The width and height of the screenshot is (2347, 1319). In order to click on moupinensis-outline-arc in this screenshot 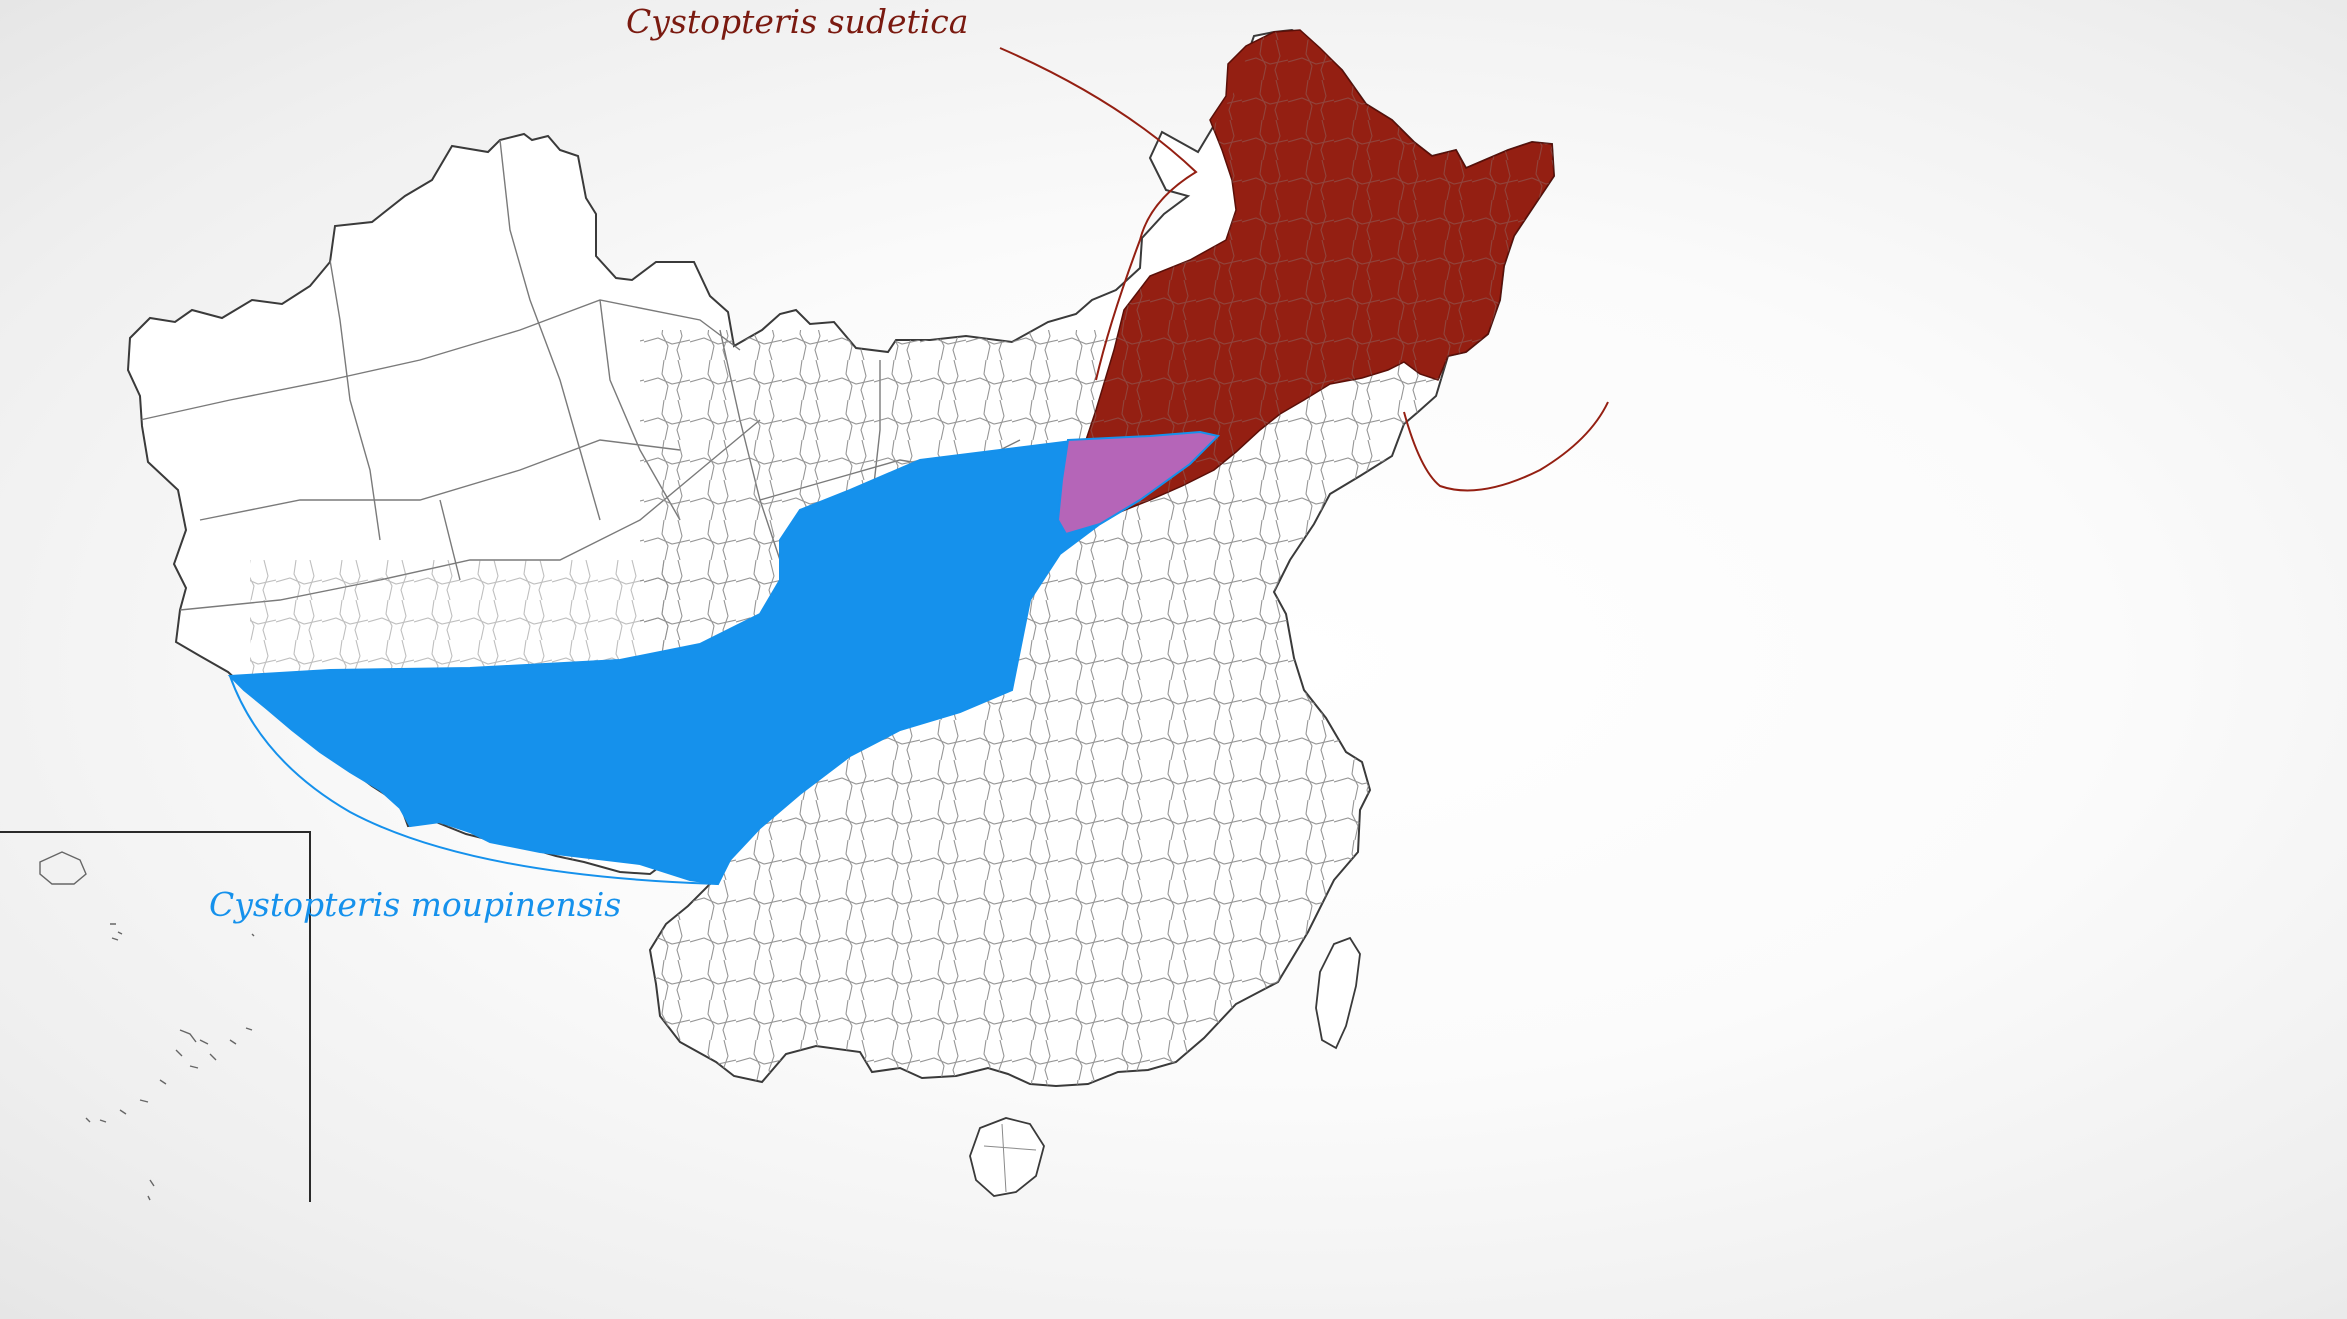, I will do `click(474, 780)`.